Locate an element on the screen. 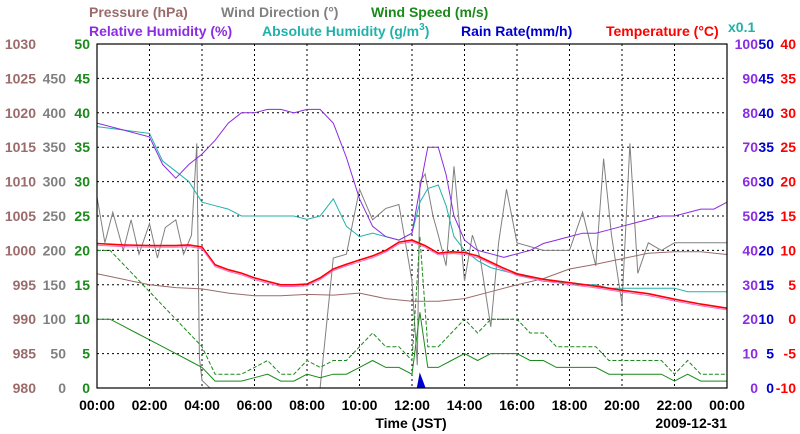 Image resolution: width=800 pixels, height=434 pixels. y-tick-rh: 10 is located at coordinates (750, 354).